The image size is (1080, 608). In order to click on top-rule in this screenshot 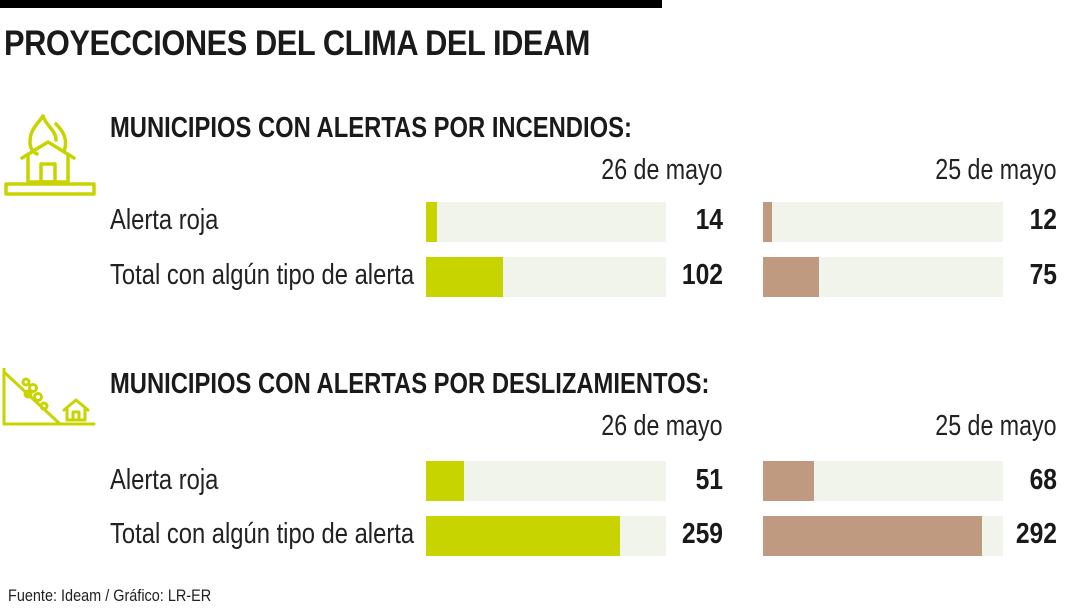, I will do `click(331, 4)`.